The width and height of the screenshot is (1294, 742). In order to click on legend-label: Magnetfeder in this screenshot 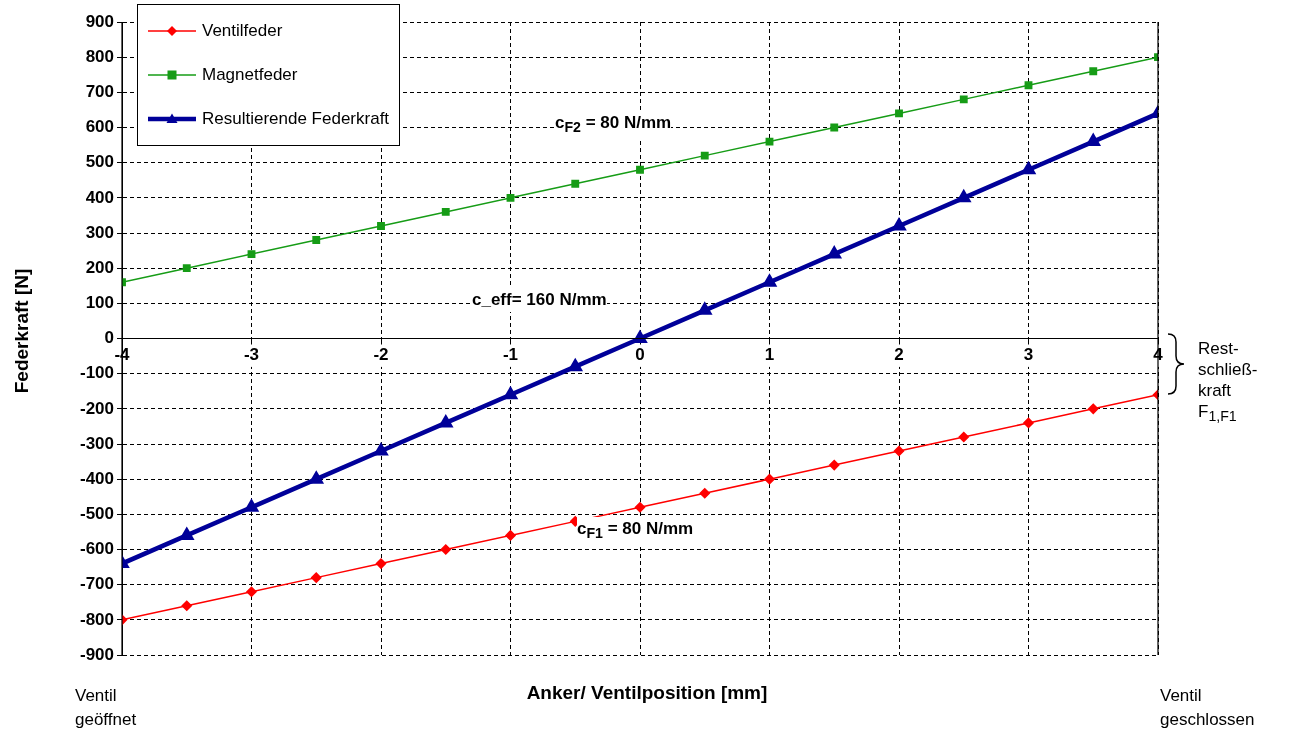, I will do `click(250, 75)`.